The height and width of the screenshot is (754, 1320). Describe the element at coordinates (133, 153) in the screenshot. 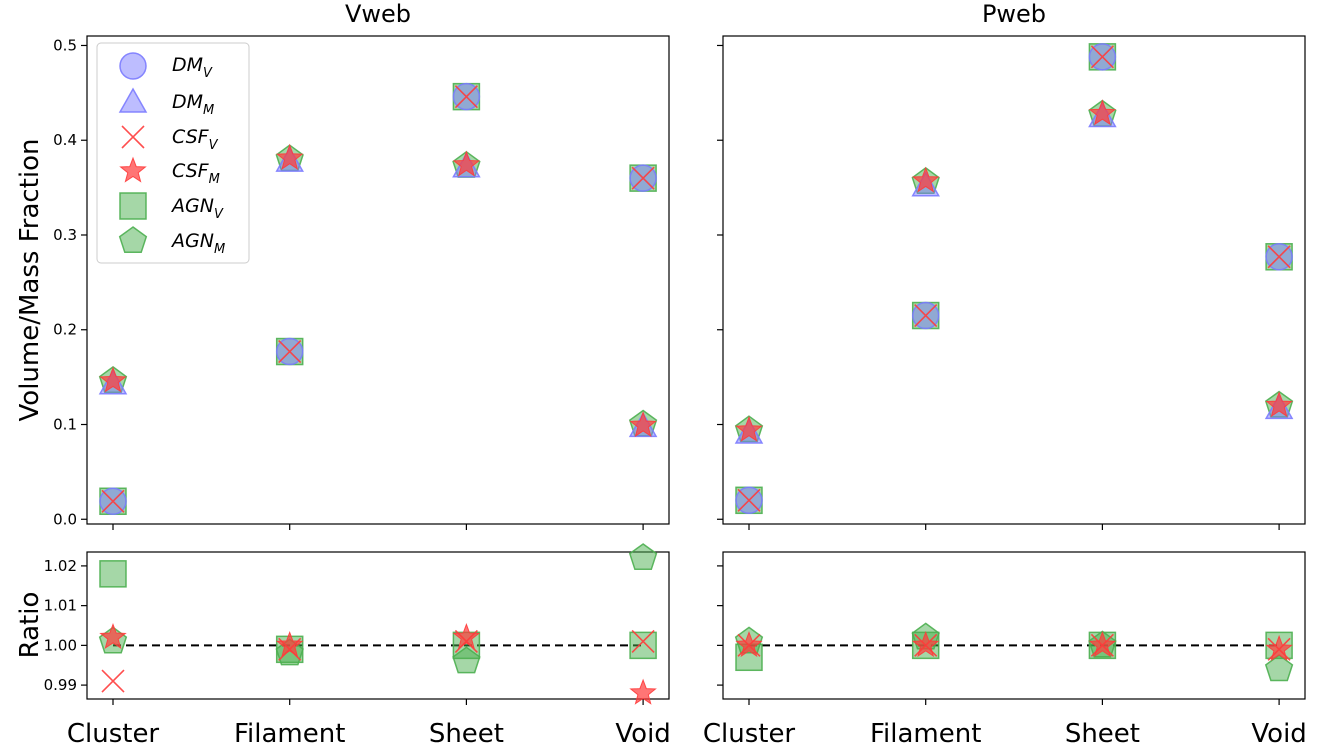

I see `legend-markers` at that location.